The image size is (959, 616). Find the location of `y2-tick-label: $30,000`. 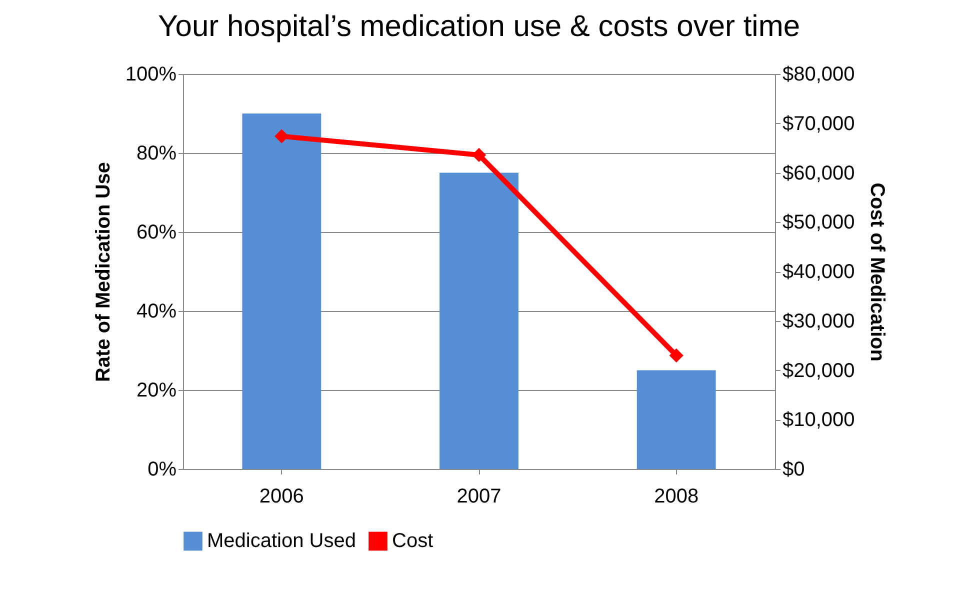

y2-tick-label: $30,000 is located at coordinates (818, 321).